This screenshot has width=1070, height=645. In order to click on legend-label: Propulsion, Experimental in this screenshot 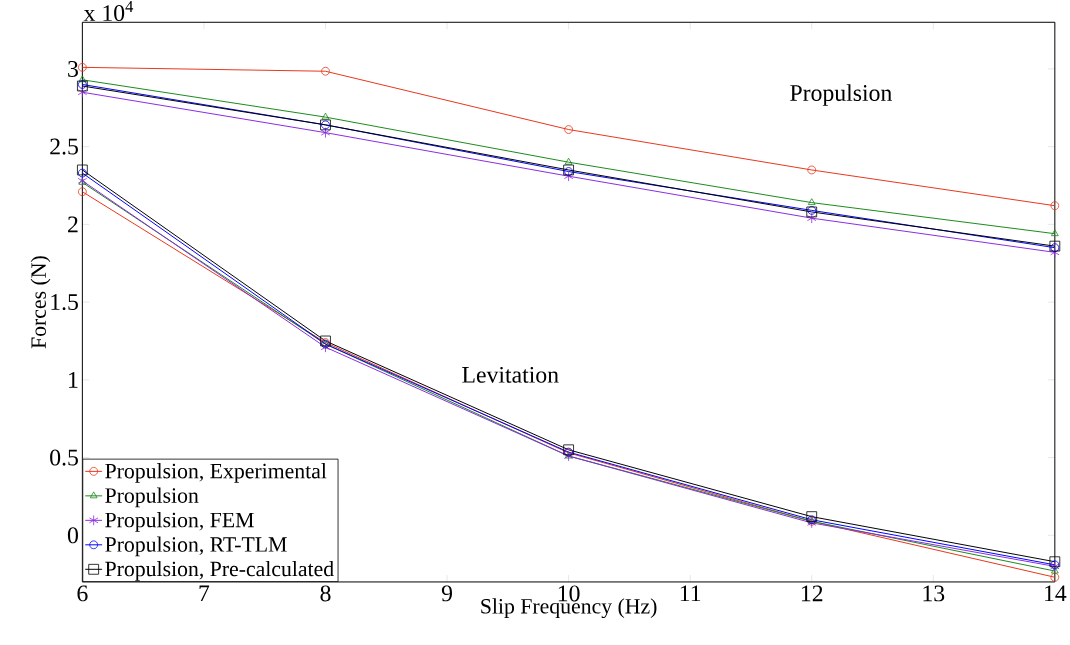, I will do `click(216, 472)`.